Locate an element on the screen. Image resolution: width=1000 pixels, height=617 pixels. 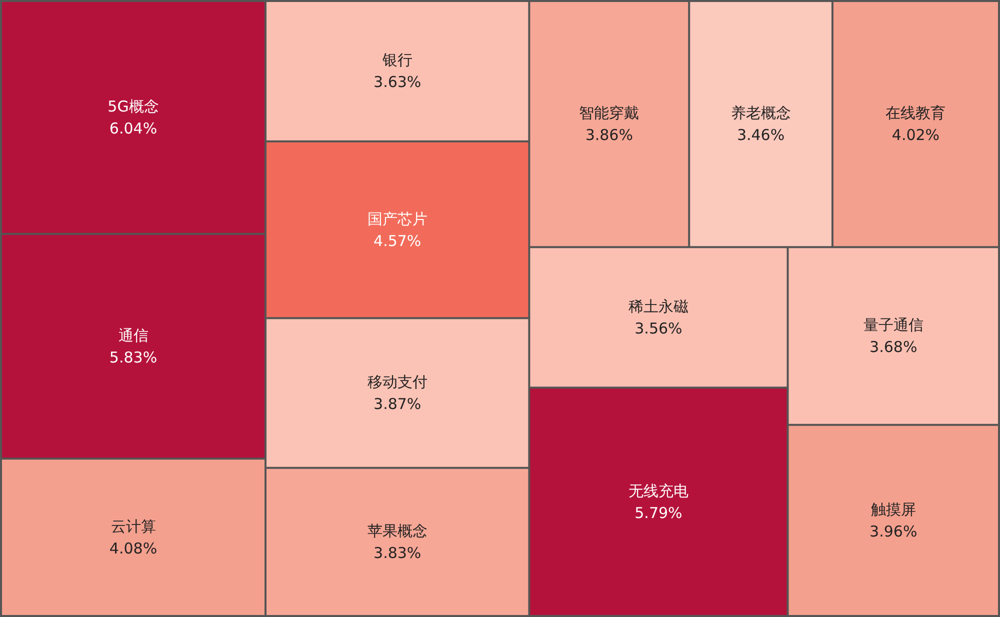
category-label: 通信 is located at coordinates (133, 335).